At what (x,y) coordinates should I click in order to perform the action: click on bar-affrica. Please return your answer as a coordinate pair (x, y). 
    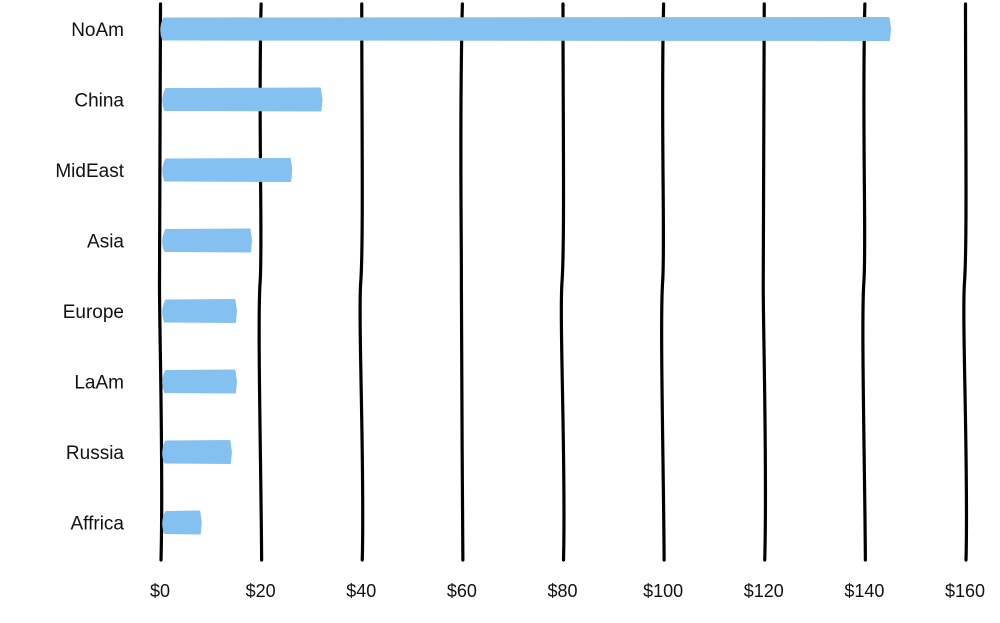
    Looking at the image, I should click on (182, 522).